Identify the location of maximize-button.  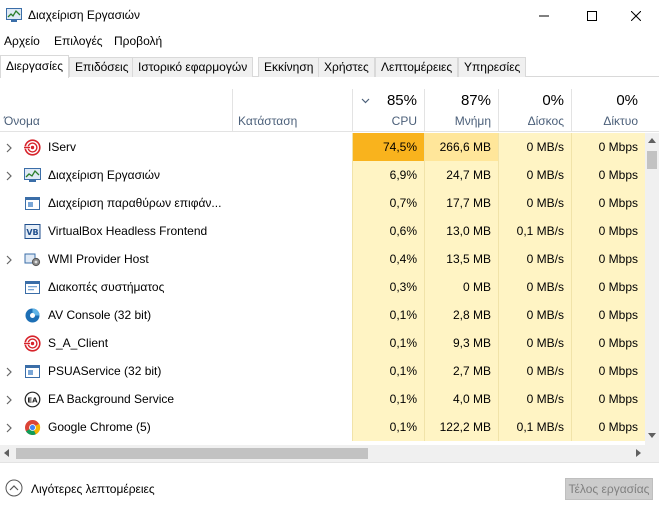
(592, 15).